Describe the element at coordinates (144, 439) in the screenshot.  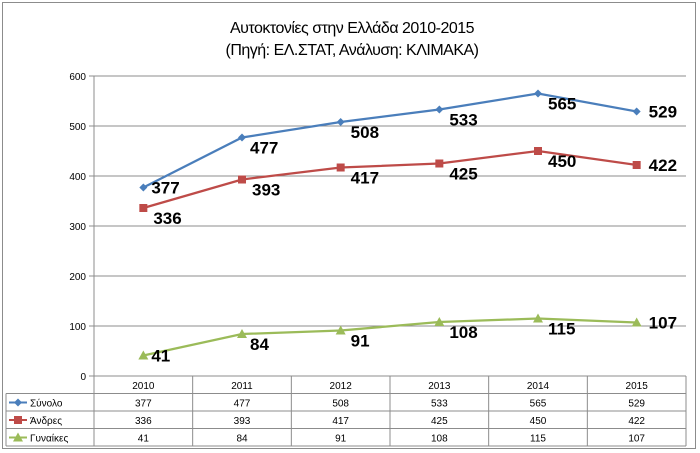
I see `table-cell: 41` at that location.